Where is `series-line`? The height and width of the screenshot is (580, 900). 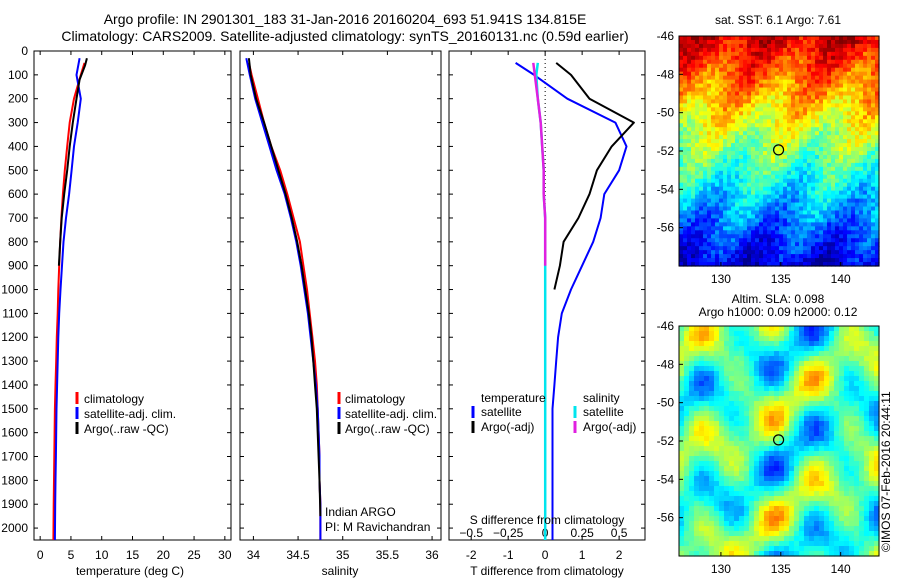 series-line is located at coordinates (284, 301).